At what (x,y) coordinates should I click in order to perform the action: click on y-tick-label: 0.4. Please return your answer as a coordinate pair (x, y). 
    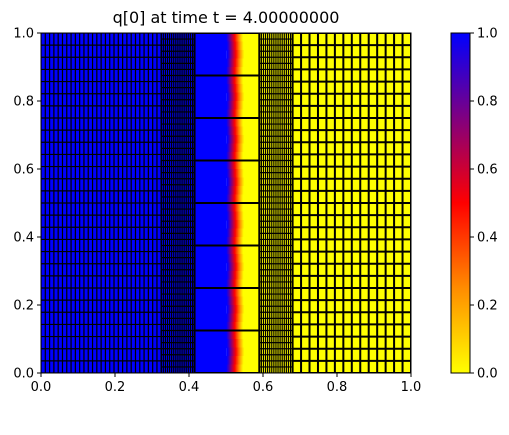
    Looking at the image, I should click on (23, 238).